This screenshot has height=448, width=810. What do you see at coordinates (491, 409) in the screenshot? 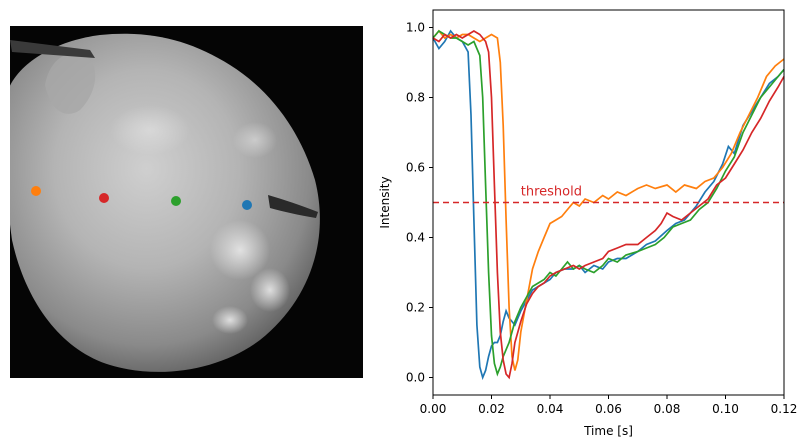
I see `x-tick-label: 0.02` at bounding box center [491, 409].